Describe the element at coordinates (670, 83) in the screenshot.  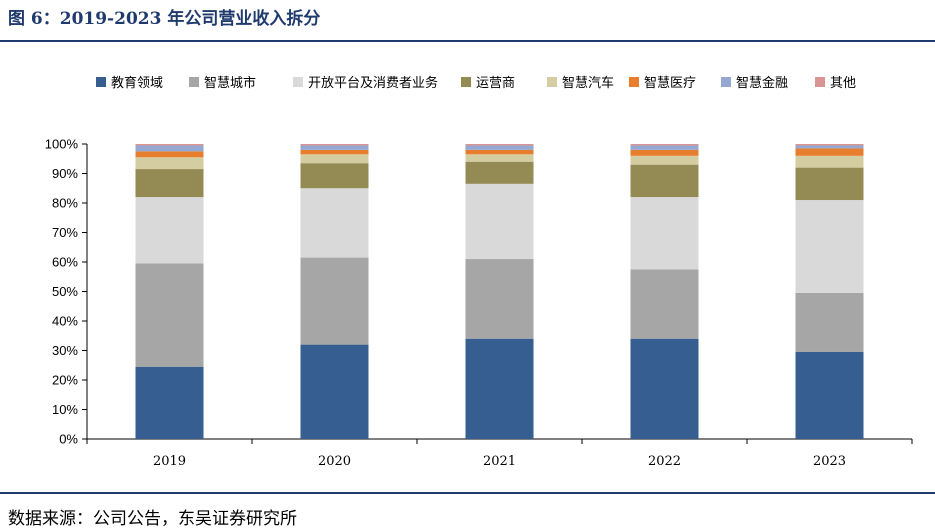
I see `legend-label: 智慧医疗` at that location.